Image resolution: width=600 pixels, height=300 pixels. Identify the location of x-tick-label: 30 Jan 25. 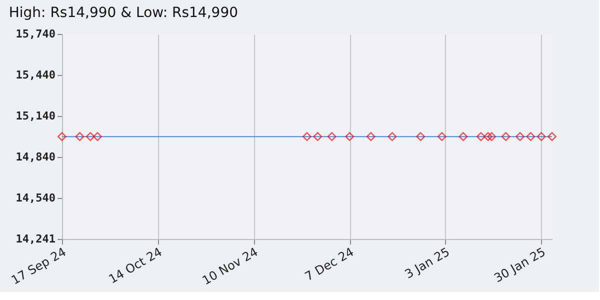
(520, 265).